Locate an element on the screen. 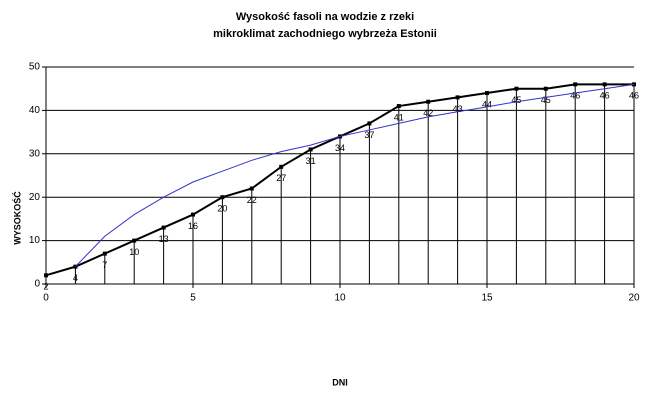 This screenshot has width=650, height=409. data-label: 42 is located at coordinates (428, 113).